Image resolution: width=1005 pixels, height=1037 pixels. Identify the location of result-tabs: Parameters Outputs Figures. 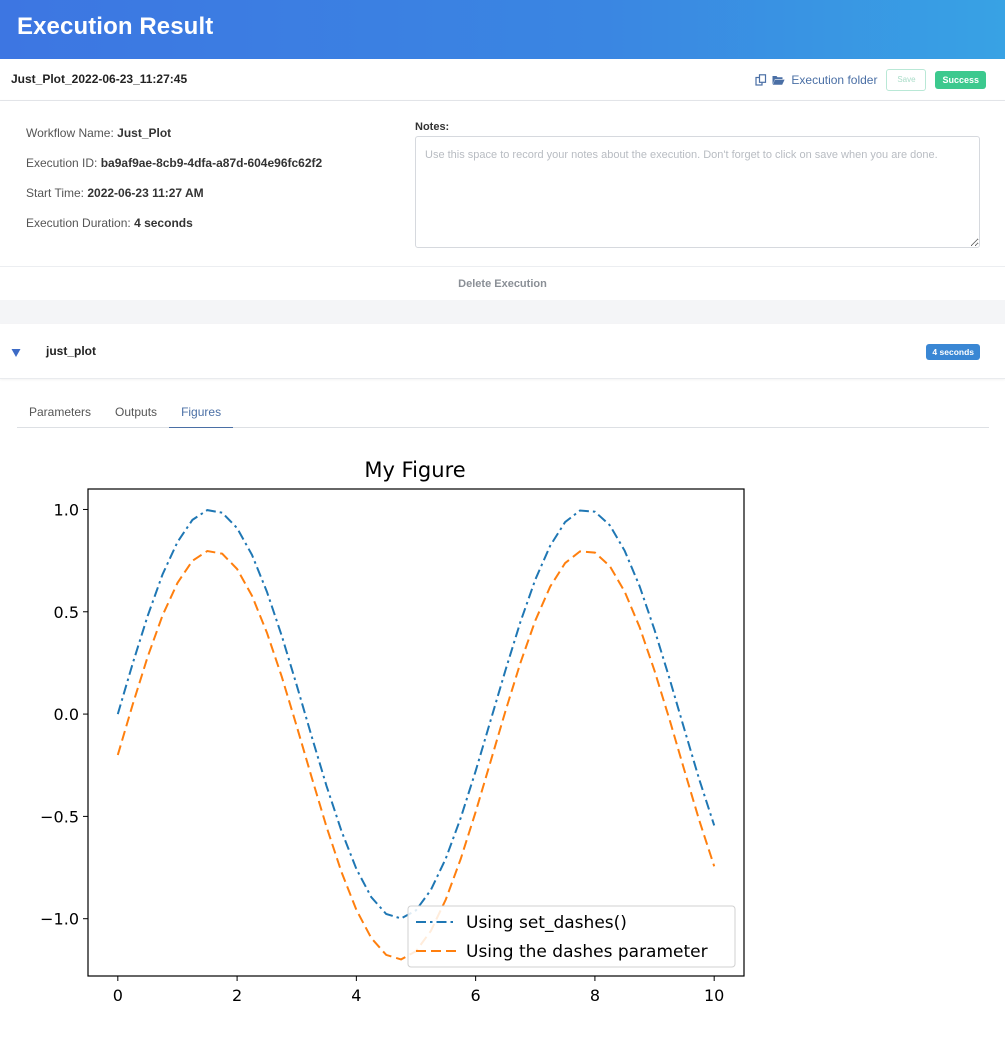
(503, 412).